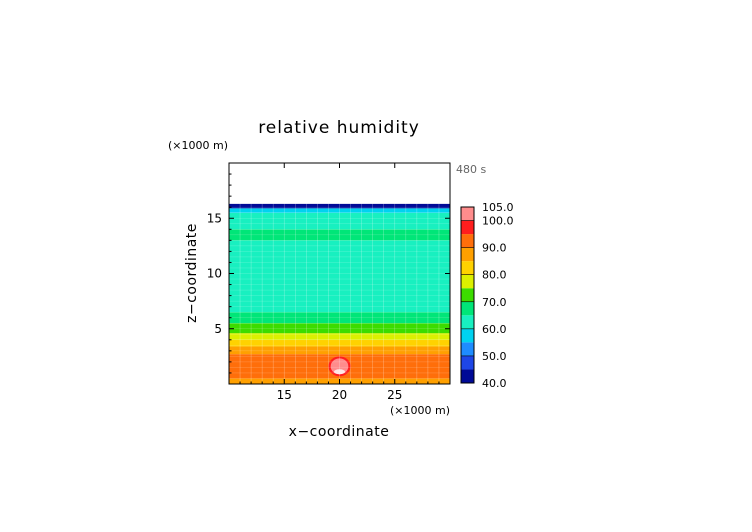 The image size is (752, 532). I want to click on y-axis-label: z−coordinate, so click(192, 273).